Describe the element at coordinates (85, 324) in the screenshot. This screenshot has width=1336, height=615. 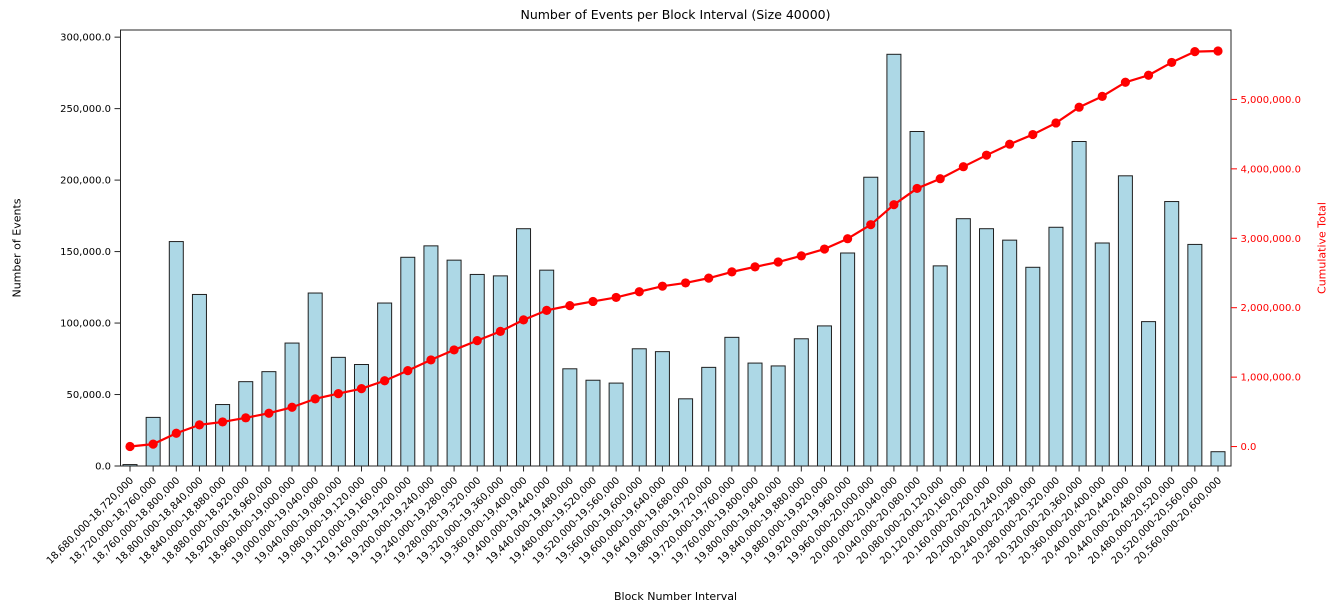
I see `y-tick-label-left: 100,000.0` at that location.